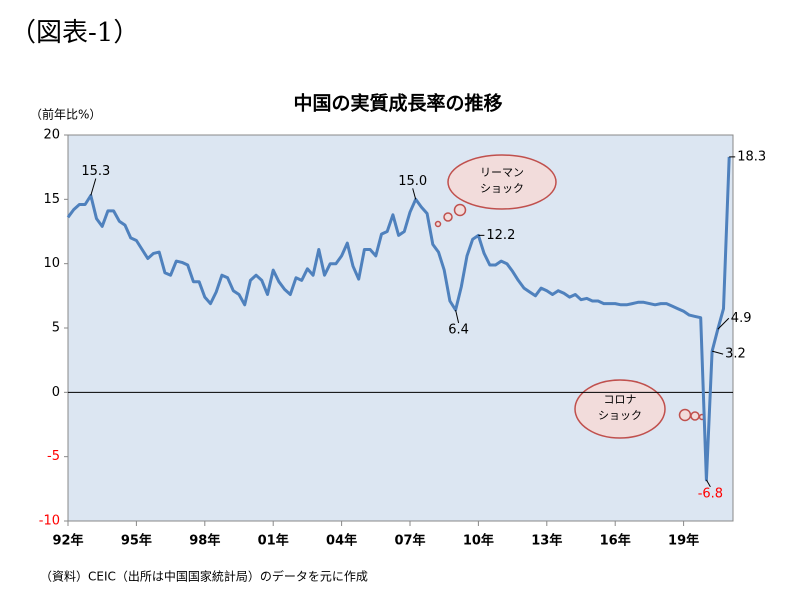 This screenshot has height=612, width=808. What do you see at coordinates (741, 318) in the screenshot?
I see `data-label: 4.9` at bounding box center [741, 318].